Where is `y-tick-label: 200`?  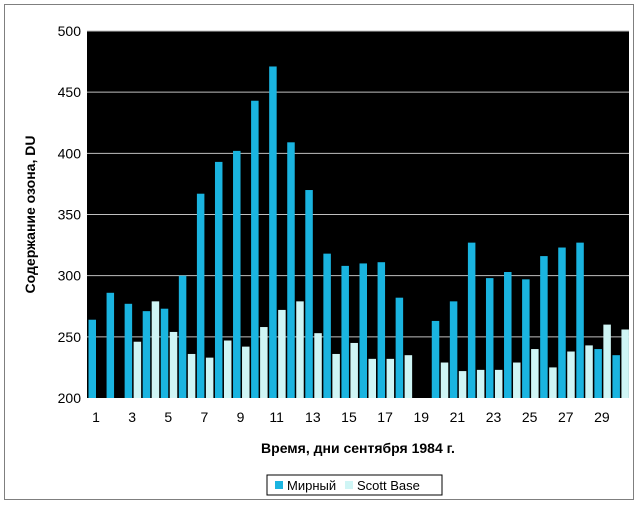
y-tick-label: 200 is located at coordinates (70, 398).